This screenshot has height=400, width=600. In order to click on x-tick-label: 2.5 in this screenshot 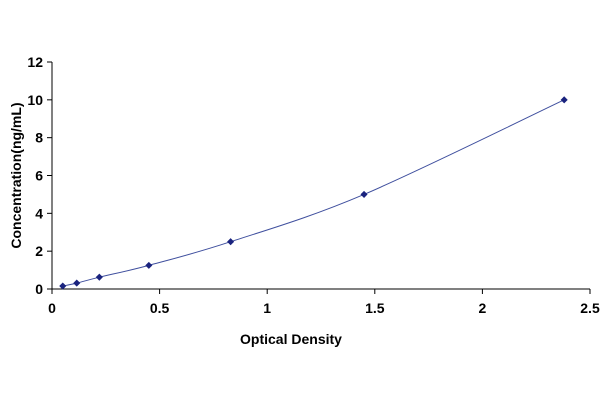, I will do `click(590, 308)`.